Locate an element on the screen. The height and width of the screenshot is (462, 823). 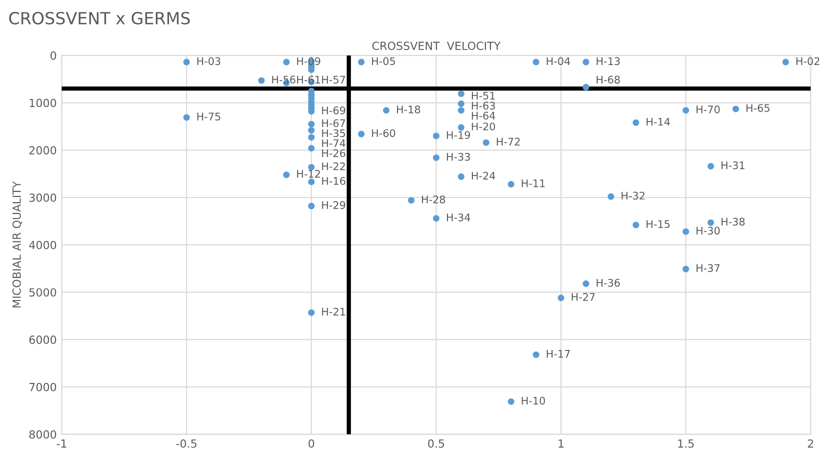
annotation: H-61 is located at coordinates (308, 80).